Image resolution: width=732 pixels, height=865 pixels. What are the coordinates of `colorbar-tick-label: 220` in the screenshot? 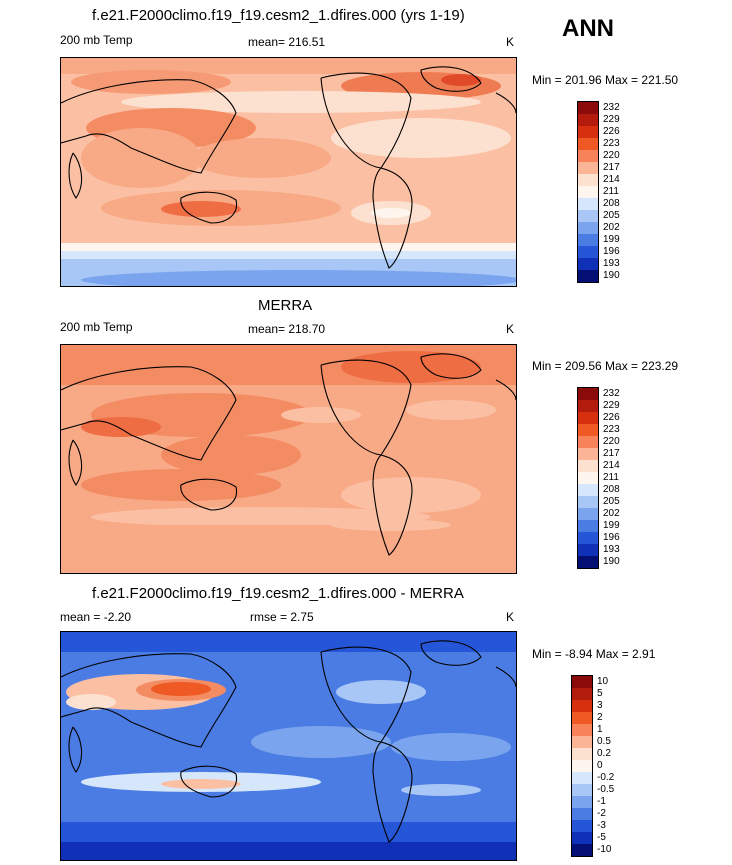 It's located at (611, 155).